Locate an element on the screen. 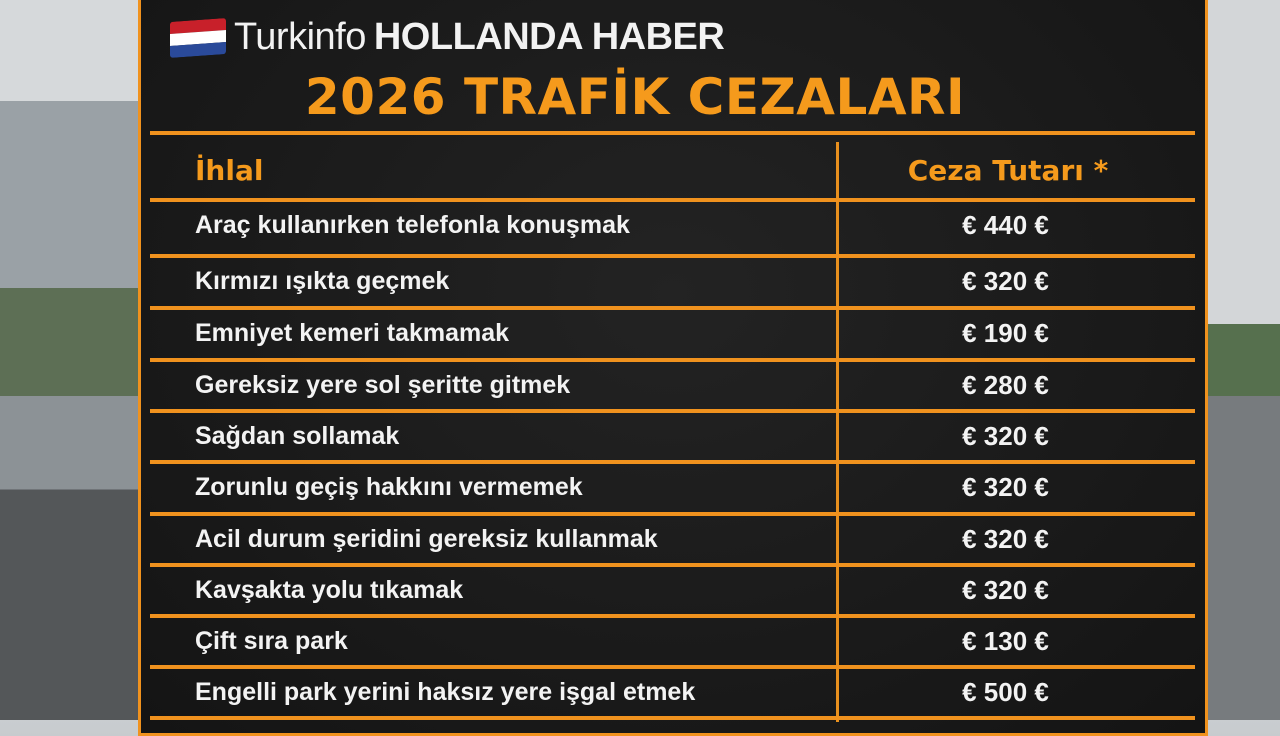  table-row: Gereksiz yere sol şeritte gitmek € 280 € is located at coordinates (672, 385).